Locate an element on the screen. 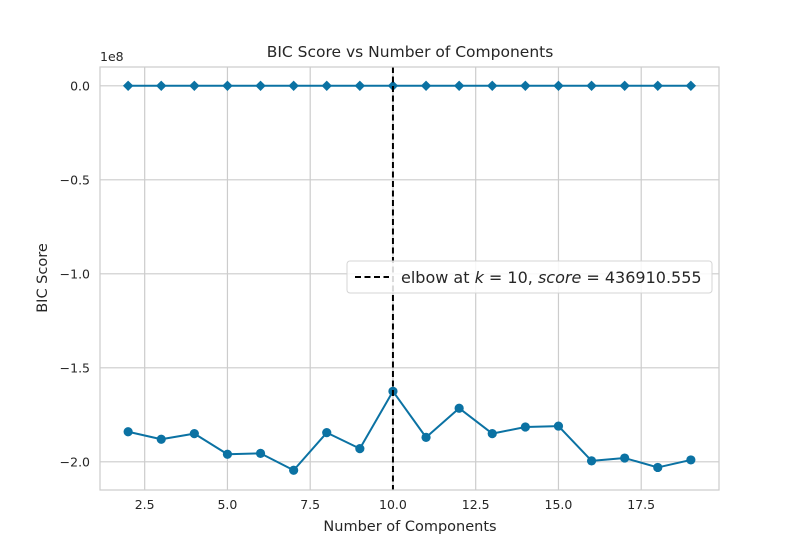  x-tick-label: 5.0 is located at coordinates (227, 504).